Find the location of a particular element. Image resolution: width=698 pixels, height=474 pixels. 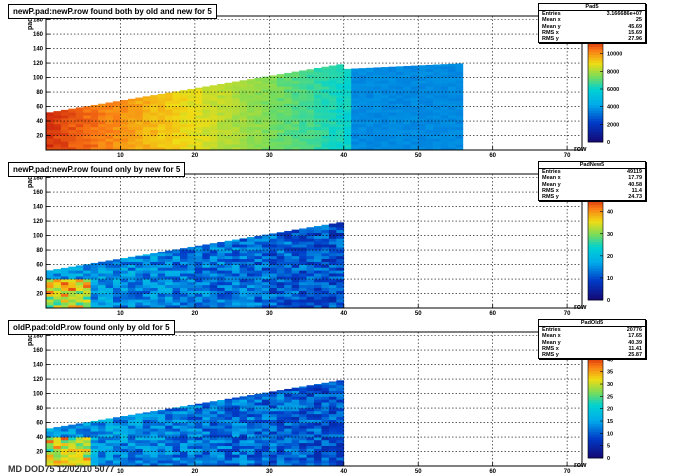

x-tick-label: 30 is located at coordinates (269, 155).